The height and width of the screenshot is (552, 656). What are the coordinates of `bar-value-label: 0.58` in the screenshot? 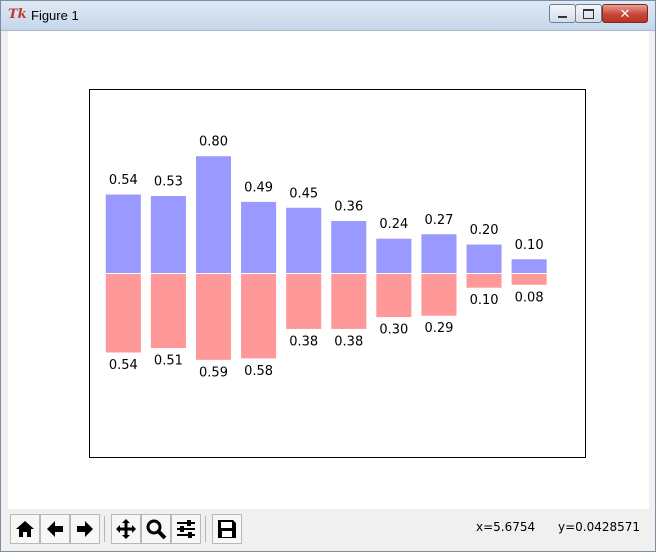 It's located at (258, 371).